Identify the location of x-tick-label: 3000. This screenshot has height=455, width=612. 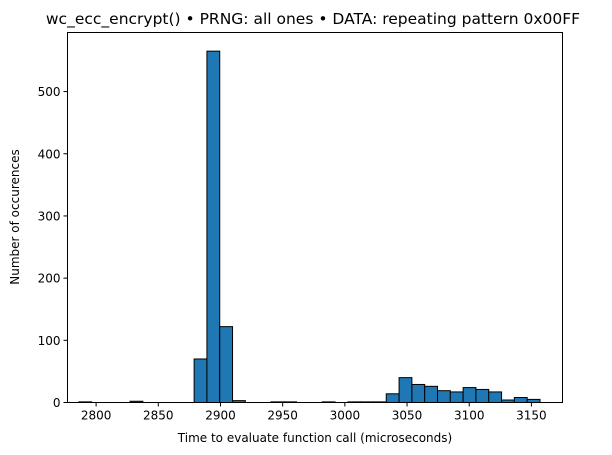
(345, 416).